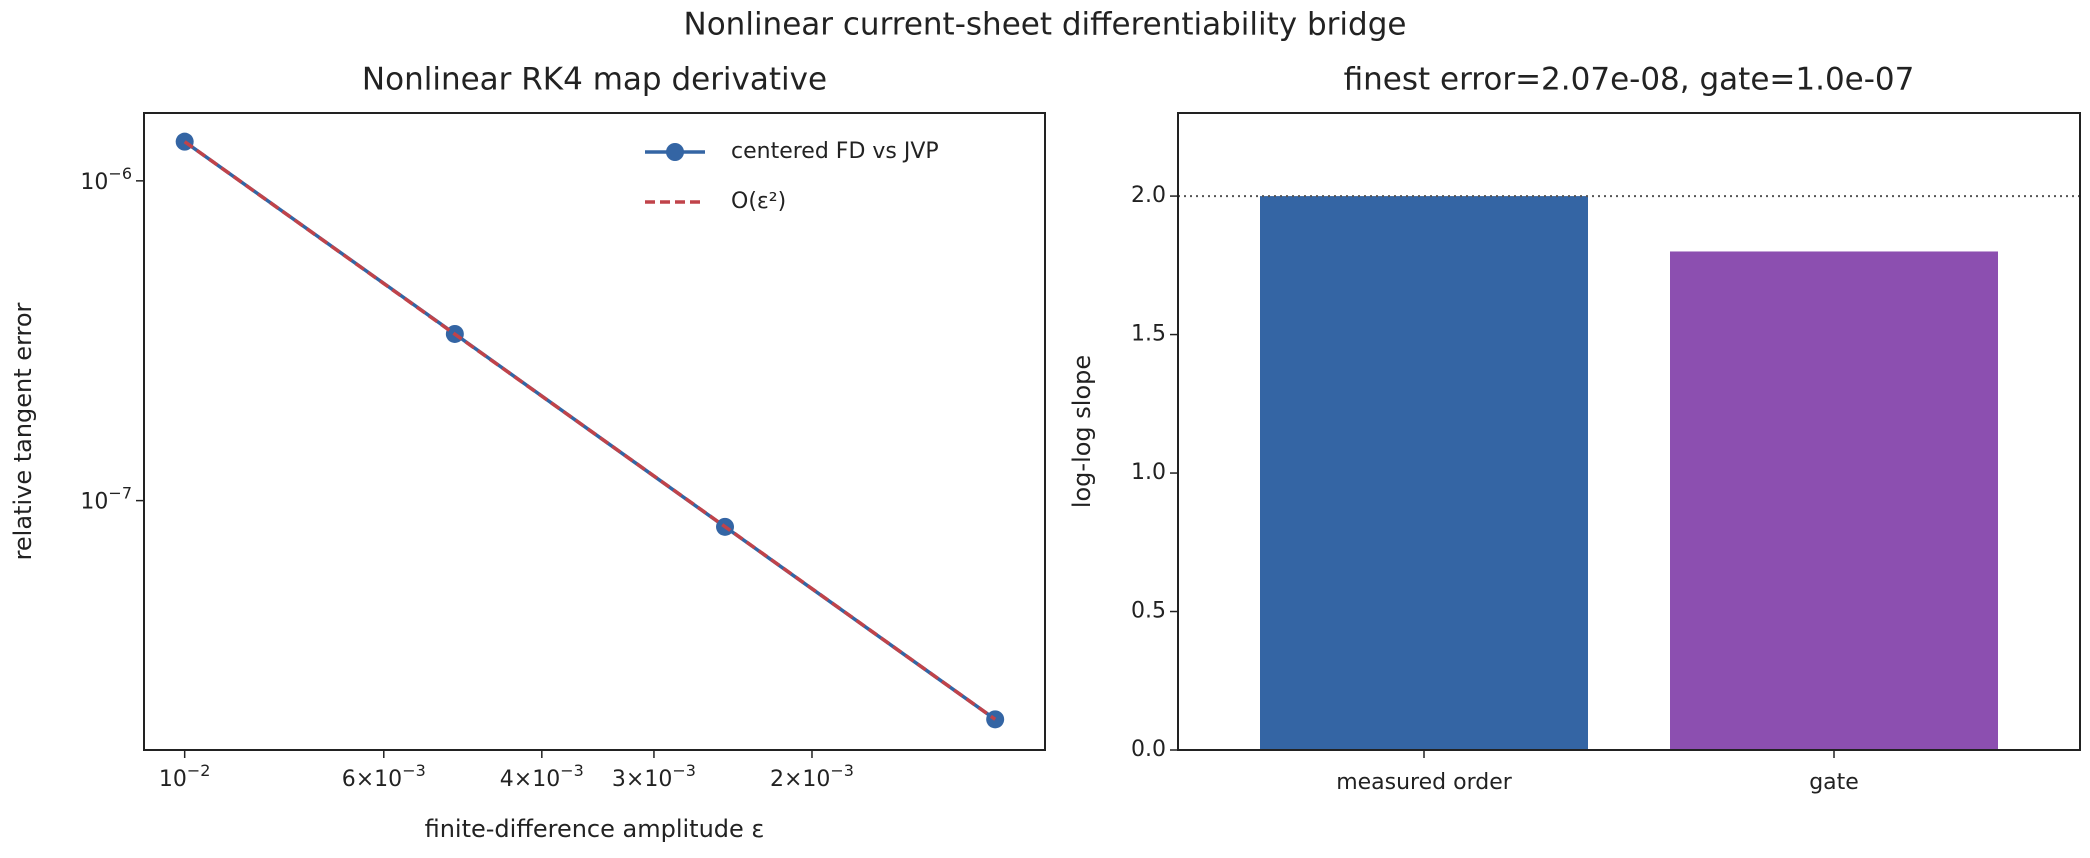 Image resolution: width=2090 pixels, height=858 pixels. What do you see at coordinates (595, 829) in the screenshot?
I see `x-axis-label: finite-difference amplitude ε` at bounding box center [595, 829].